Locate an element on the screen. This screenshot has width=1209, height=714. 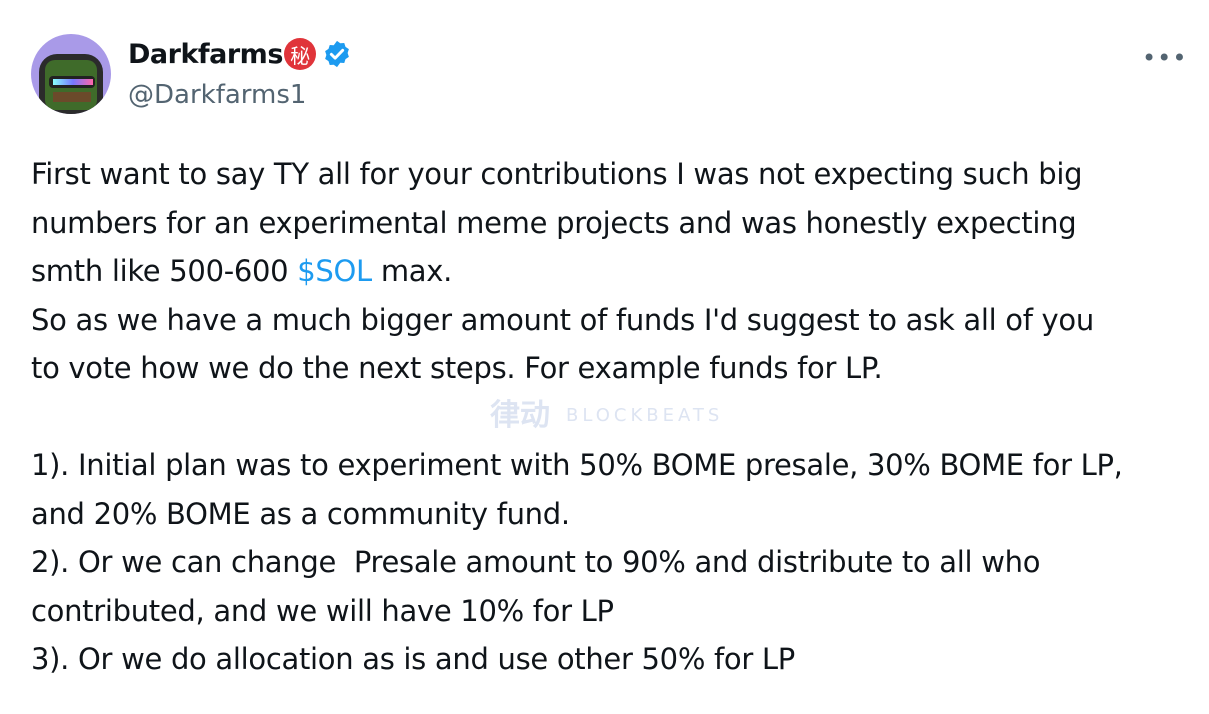
author-name: Darkfarms 秘 is located at coordinates (240, 54).